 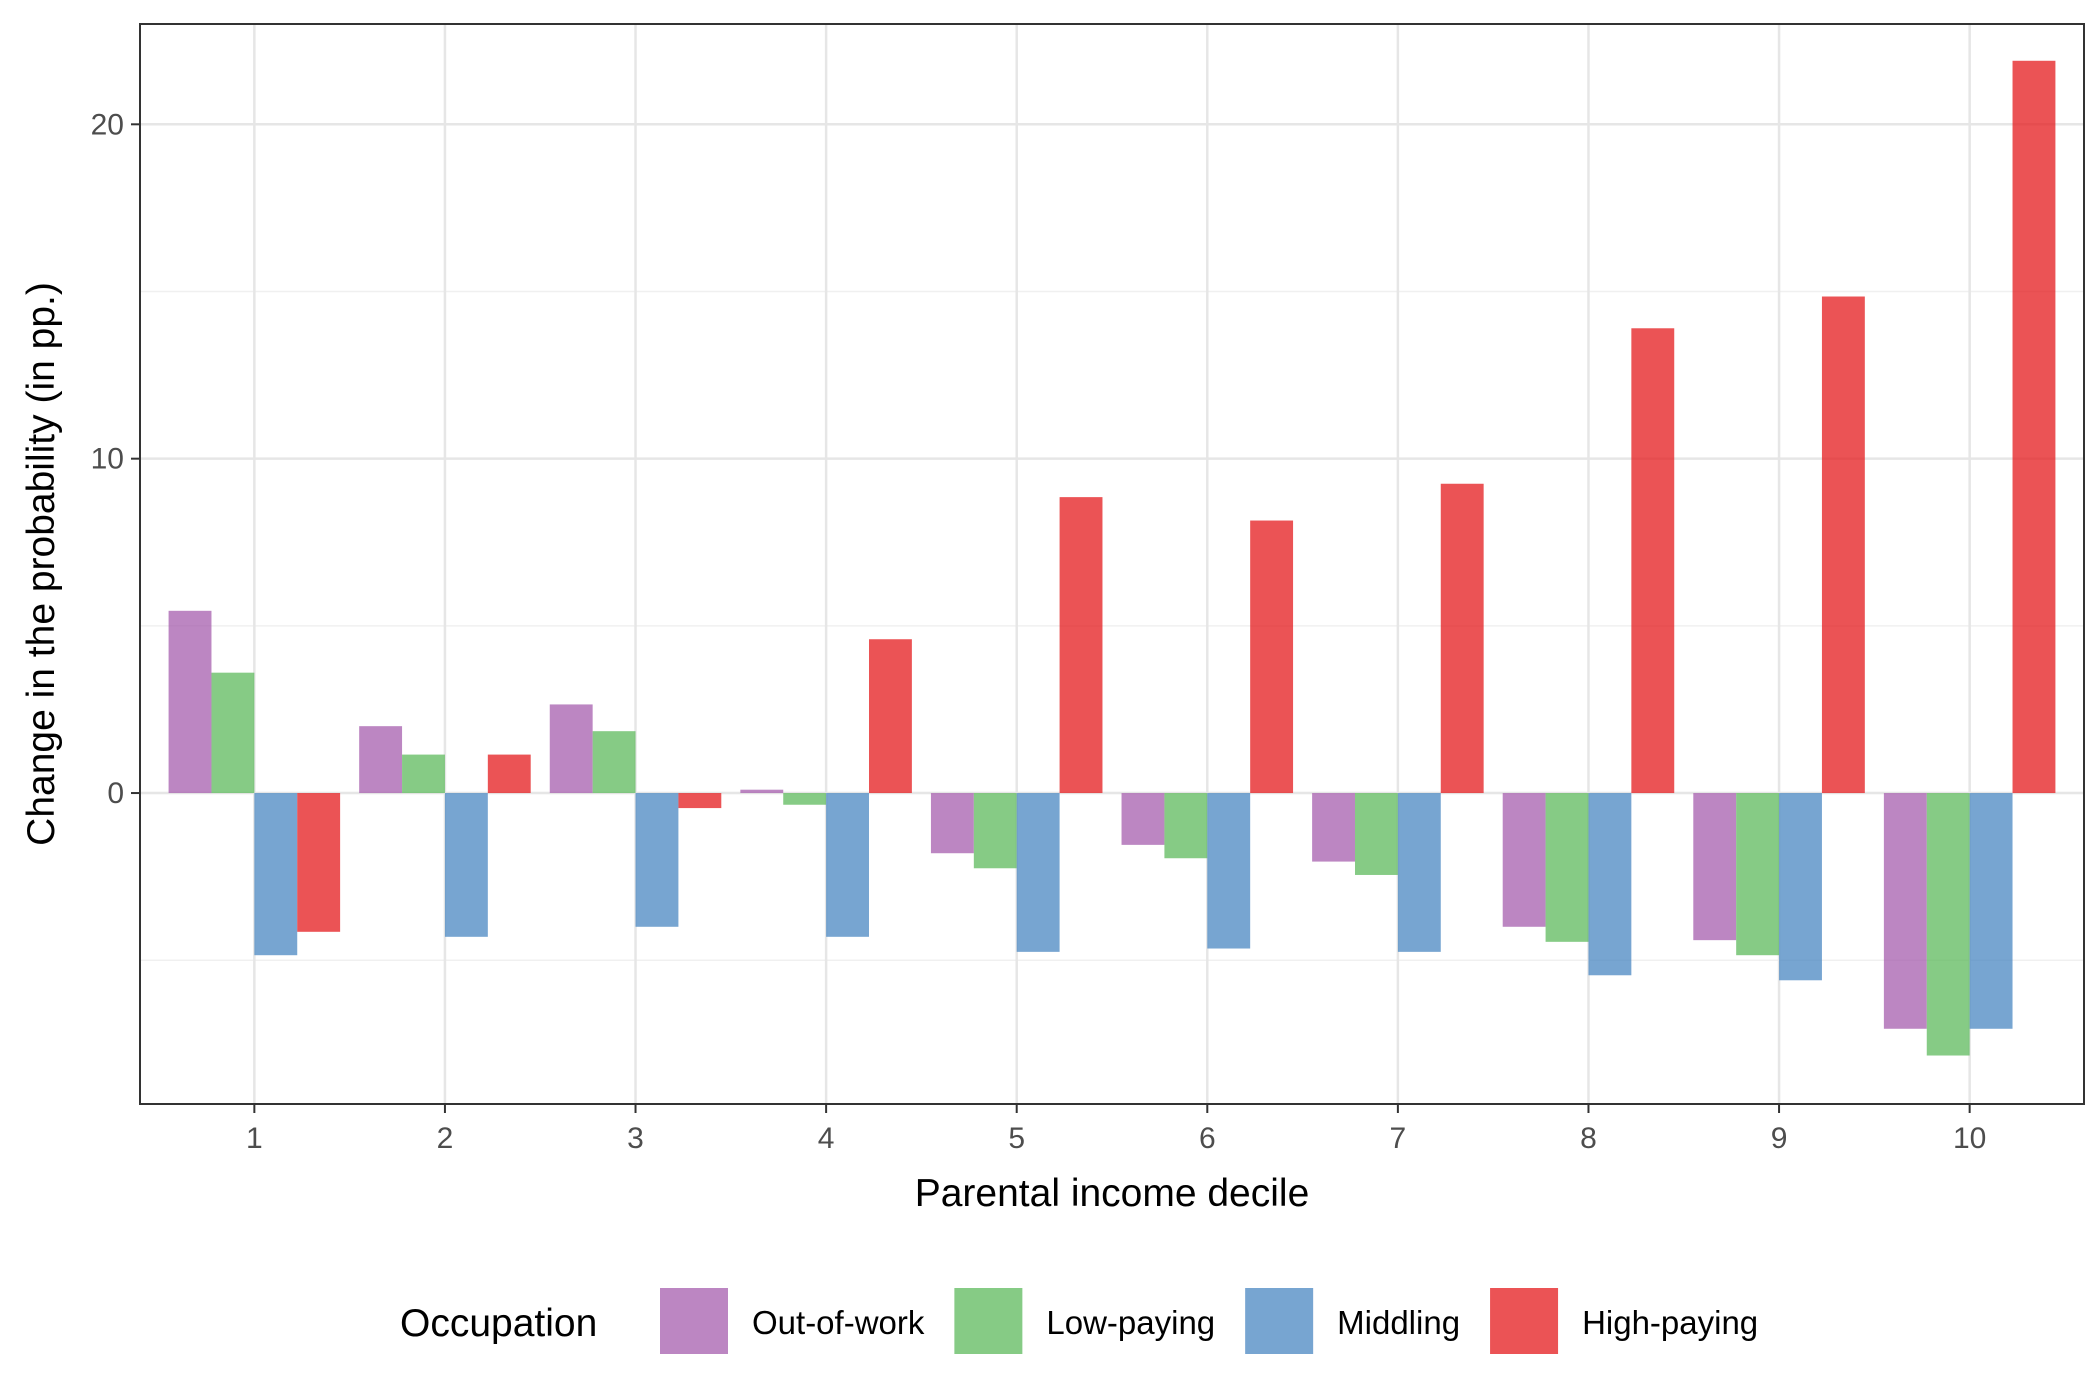 What do you see at coordinates (1398, 1322) in the screenshot?
I see `legend-label: Middling` at bounding box center [1398, 1322].